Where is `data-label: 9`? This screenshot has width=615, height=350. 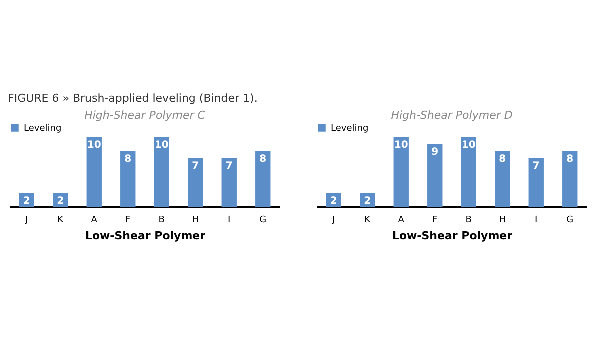 data-label: 9 is located at coordinates (435, 152).